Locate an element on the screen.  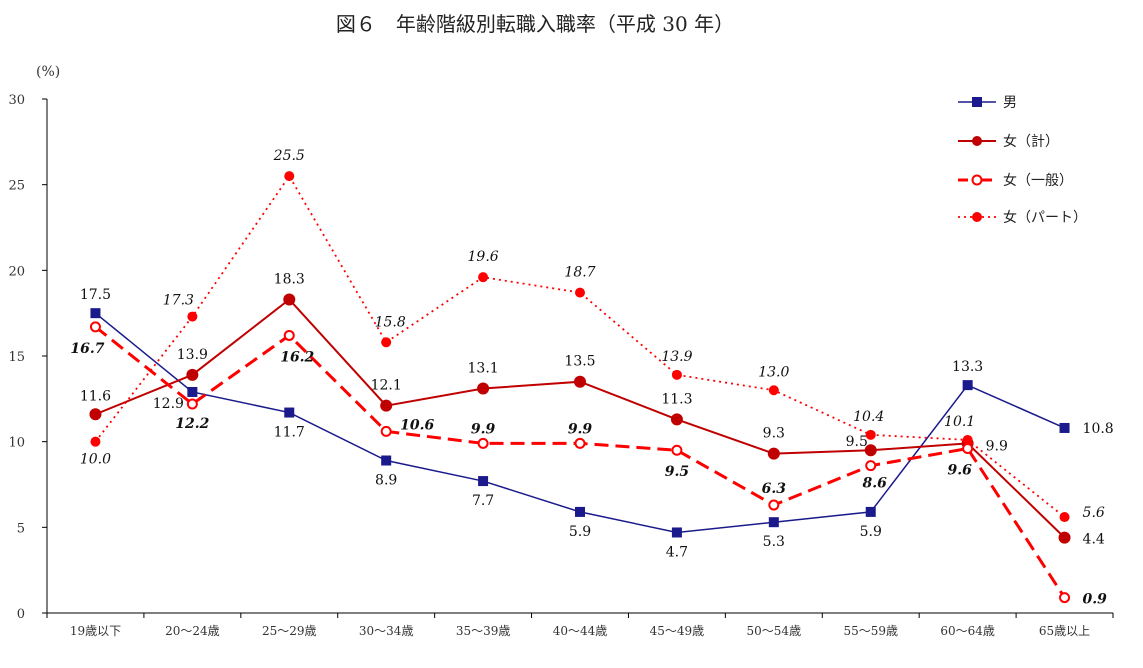
x-tick-label: 40～44歳 is located at coordinates (580, 631).